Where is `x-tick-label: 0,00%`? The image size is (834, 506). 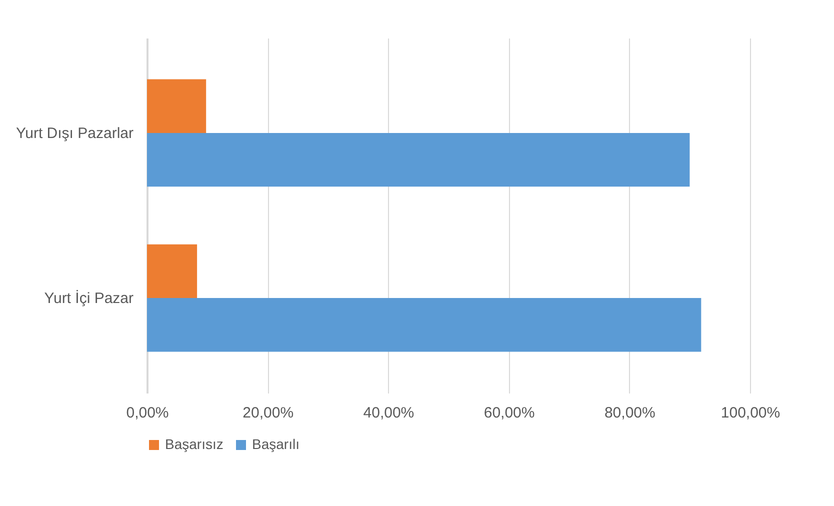 x-tick-label: 0,00% is located at coordinates (147, 413).